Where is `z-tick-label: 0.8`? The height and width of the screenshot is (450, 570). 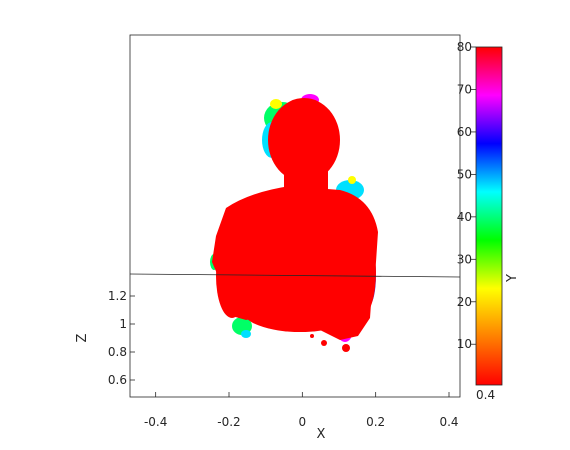
z-tick-label: 0.8 is located at coordinates (117, 352).